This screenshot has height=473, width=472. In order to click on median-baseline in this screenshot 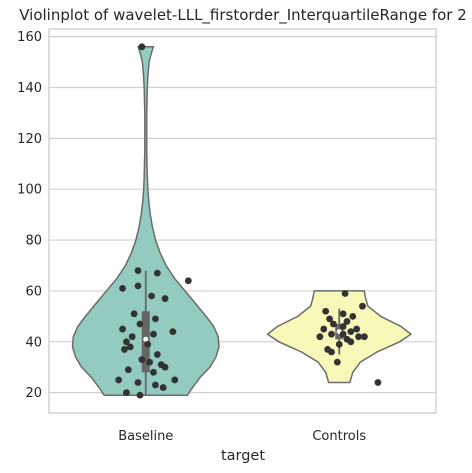, I will do `click(146, 339)`.